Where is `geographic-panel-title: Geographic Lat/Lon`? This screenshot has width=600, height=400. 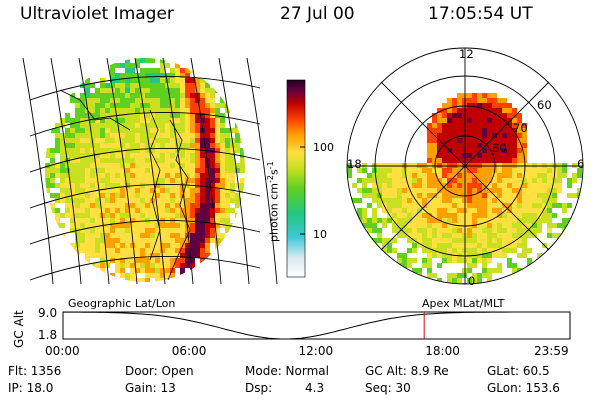
geographic-panel-title: Geographic Lat/Lon is located at coordinates (122, 303).